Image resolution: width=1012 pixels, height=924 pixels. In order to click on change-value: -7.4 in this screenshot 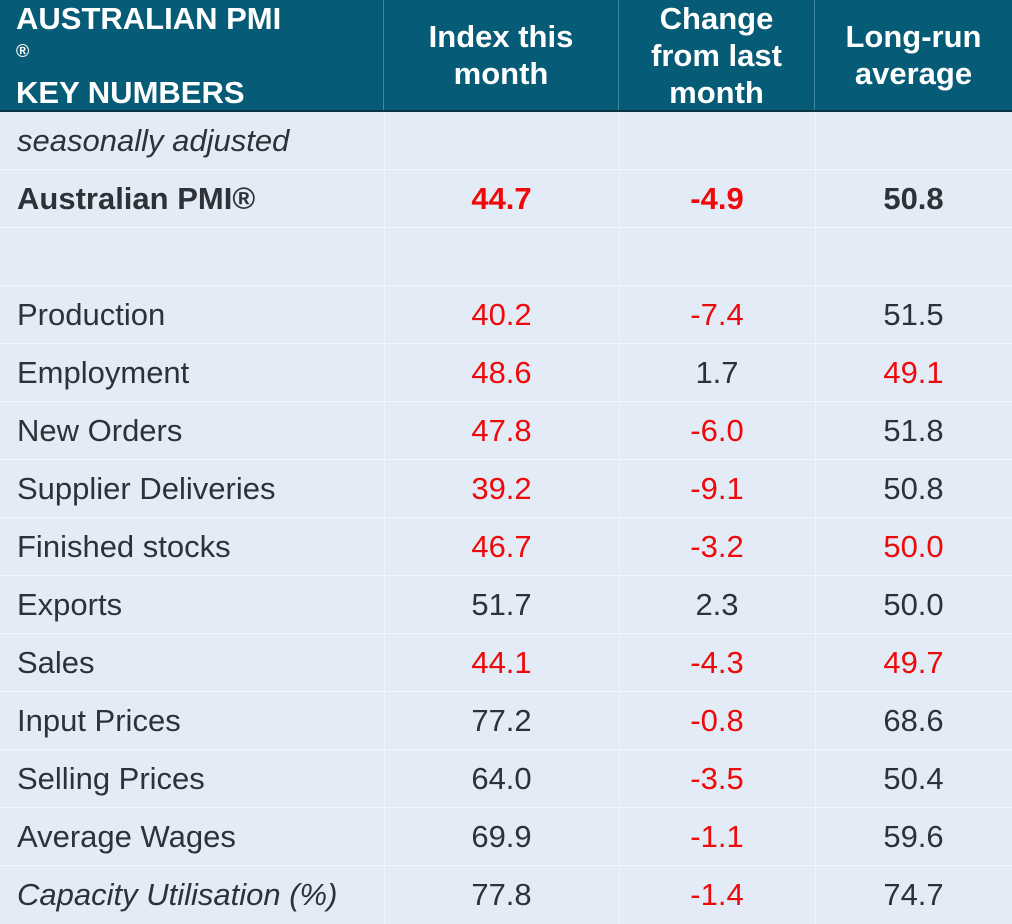, I will do `click(717, 314)`.